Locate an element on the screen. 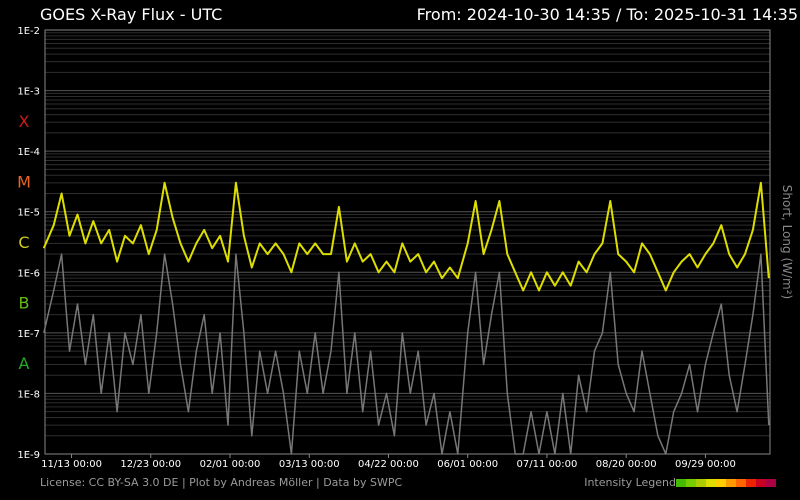 The height and width of the screenshot is (500, 800). chart-title: GOES X-Ray Flux - UTC is located at coordinates (131, 14).